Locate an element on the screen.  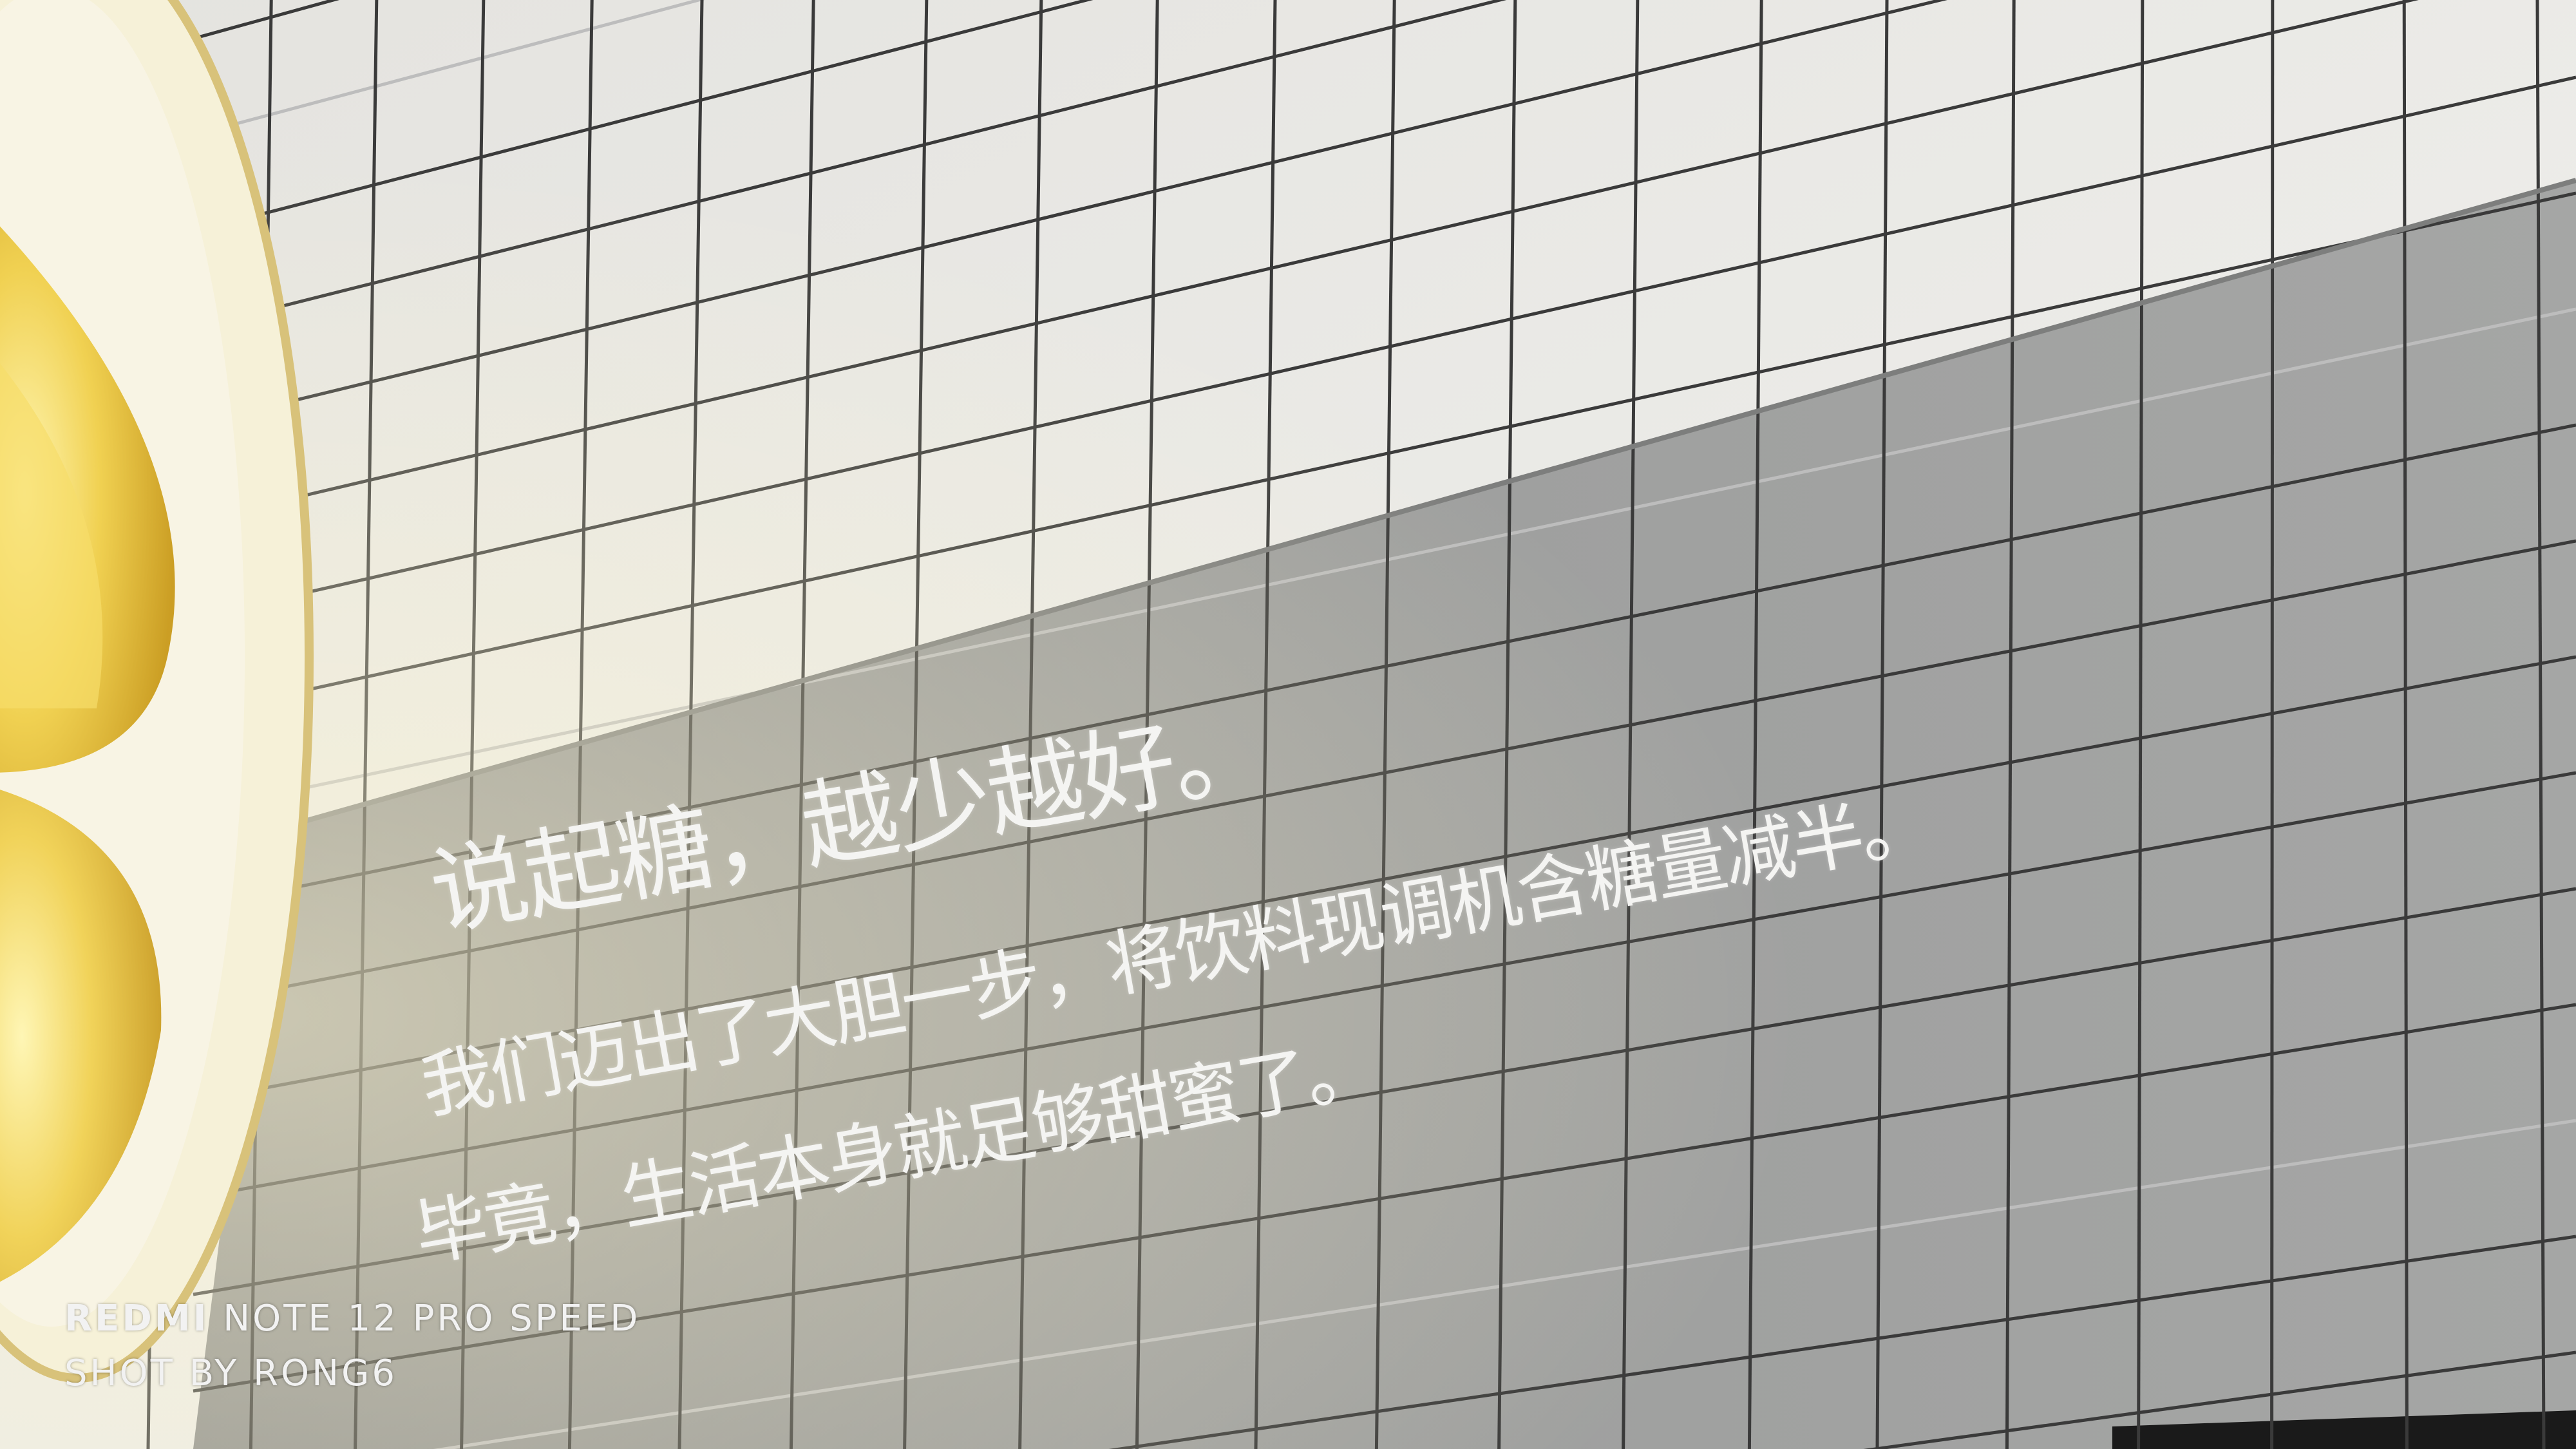
watermark-credit: SHOT BY RONG6 is located at coordinates (231, 1373).